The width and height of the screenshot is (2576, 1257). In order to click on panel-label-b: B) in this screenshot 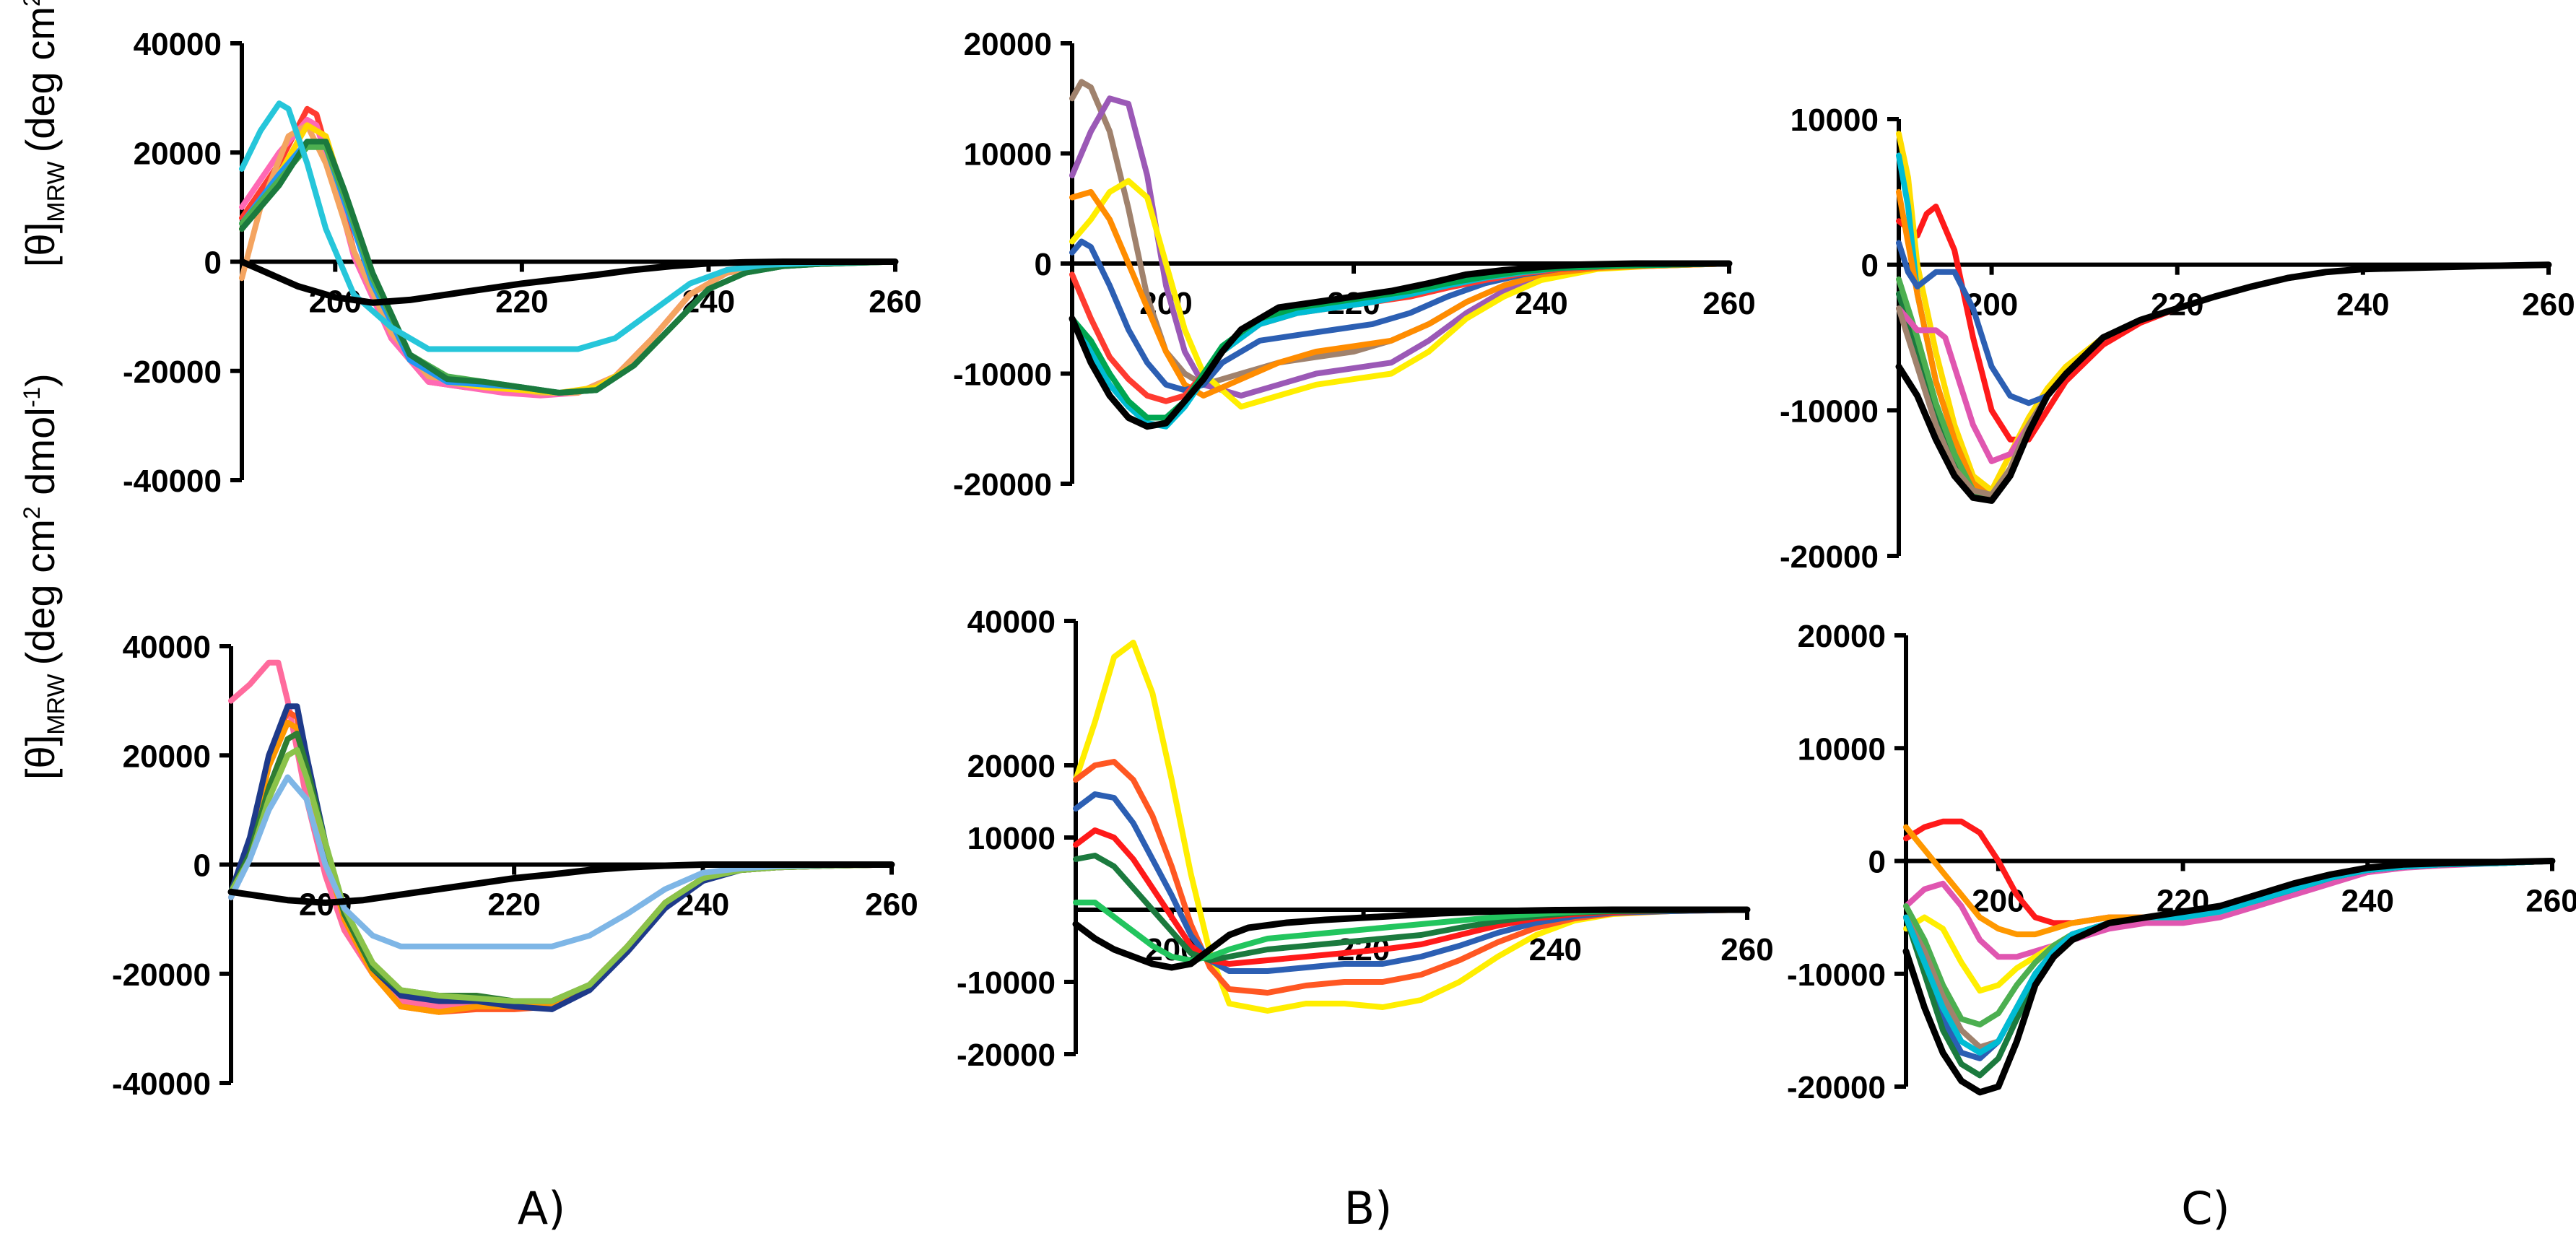, I will do `click(1368, 1208)`.